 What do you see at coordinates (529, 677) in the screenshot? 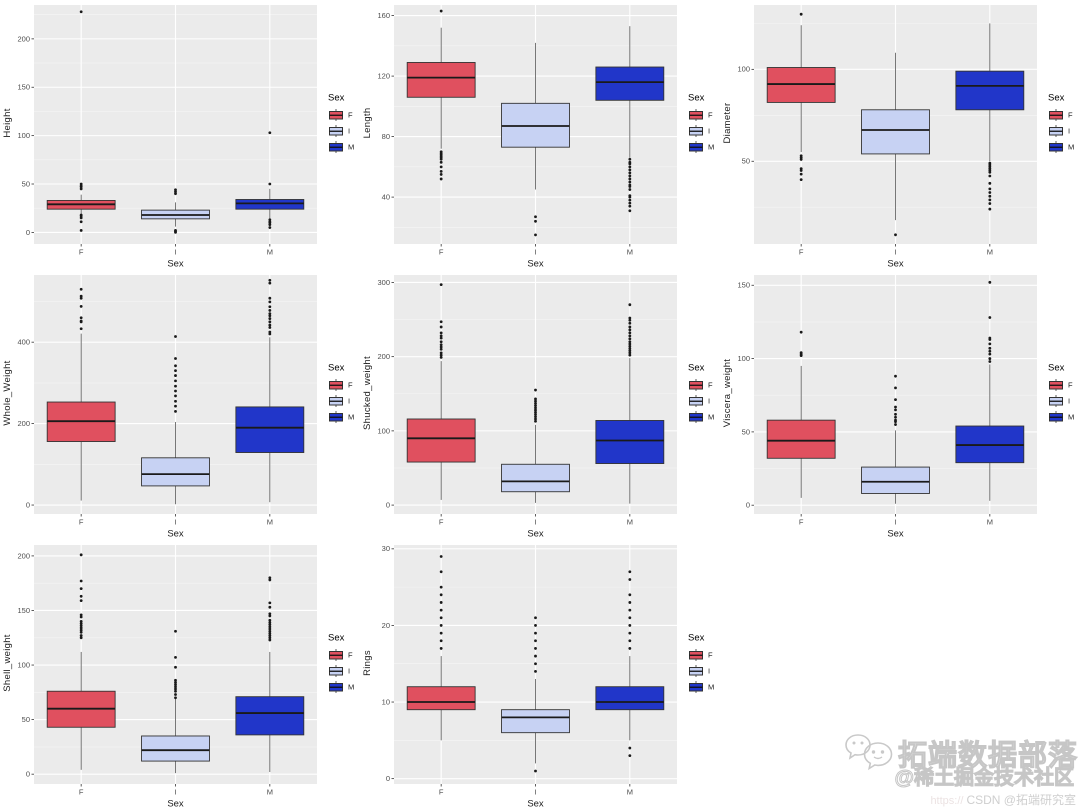
I see `boxplot-chart: 0 10 20 30 F I M Sex` at bounding box center [529, 677].